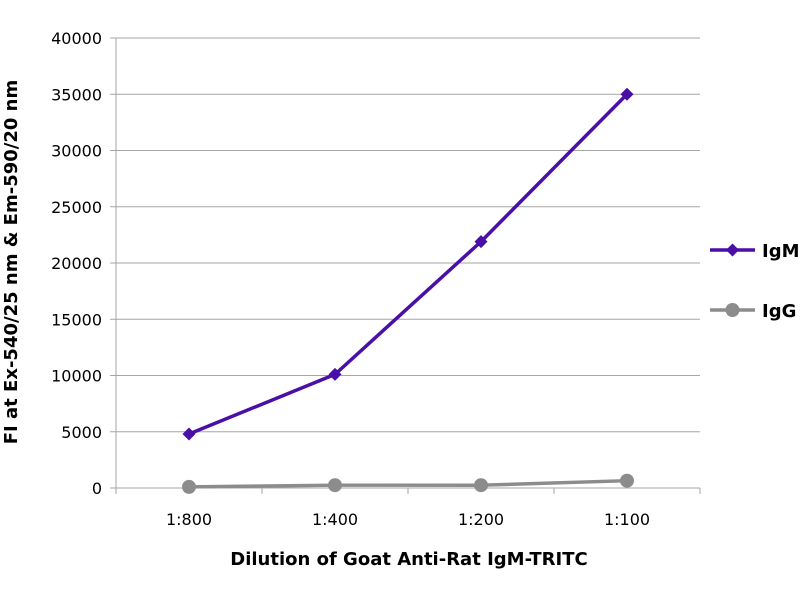 This screenshot has width=800, height=600. I want to click on y-tick-label: 30000, so click(76, 151).